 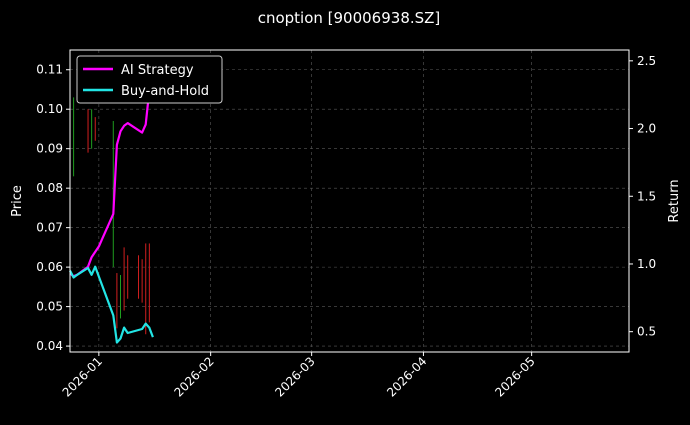 I want to click on series-lines, so click(x=111, y=213).